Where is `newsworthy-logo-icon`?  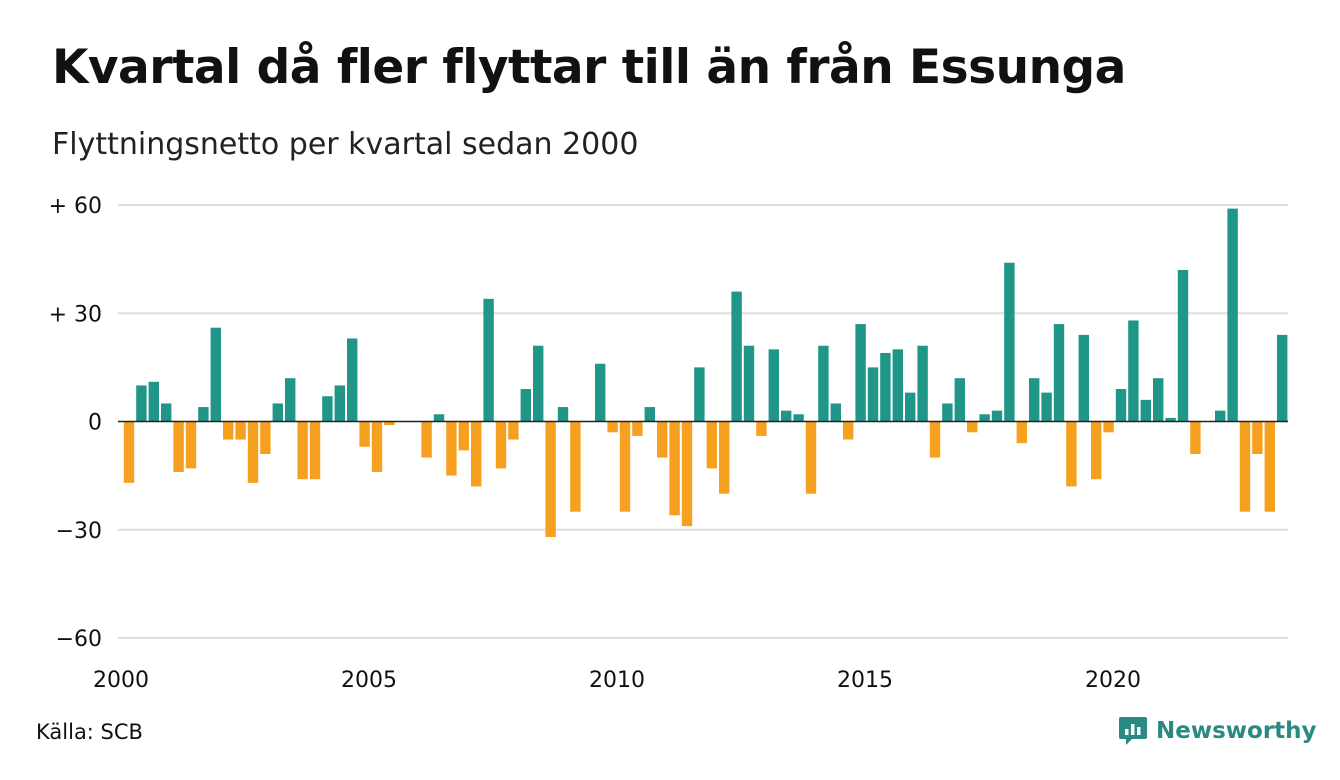
newsworthy-logo-icon is located at coordinates (1133, 731).